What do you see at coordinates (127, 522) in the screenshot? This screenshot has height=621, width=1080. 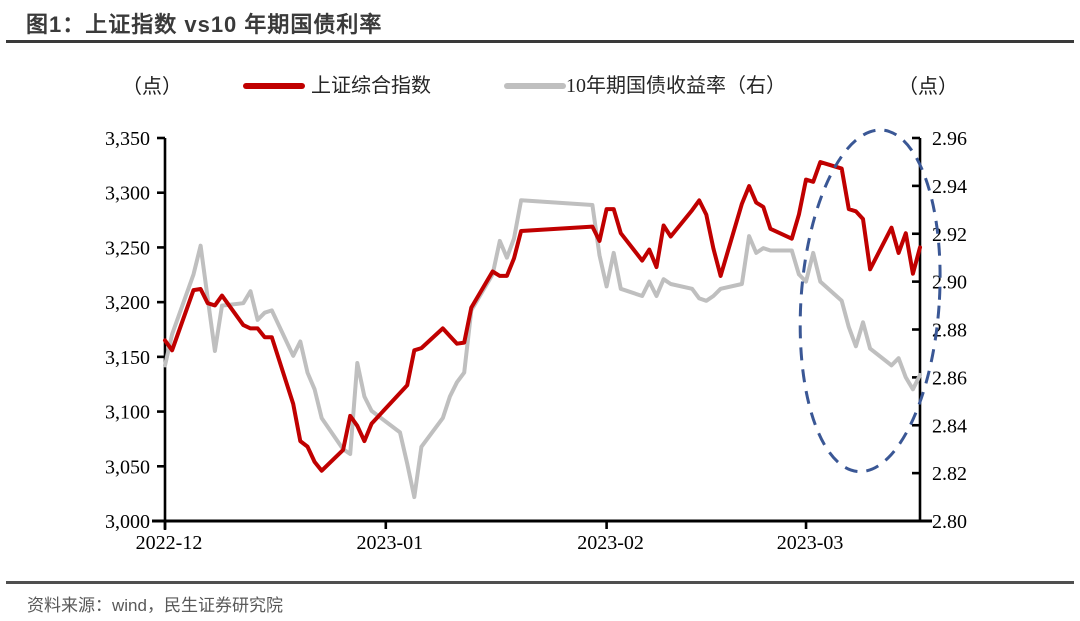 I see `y-left-tick-label: 3,000` at bounding box center [127, 522].